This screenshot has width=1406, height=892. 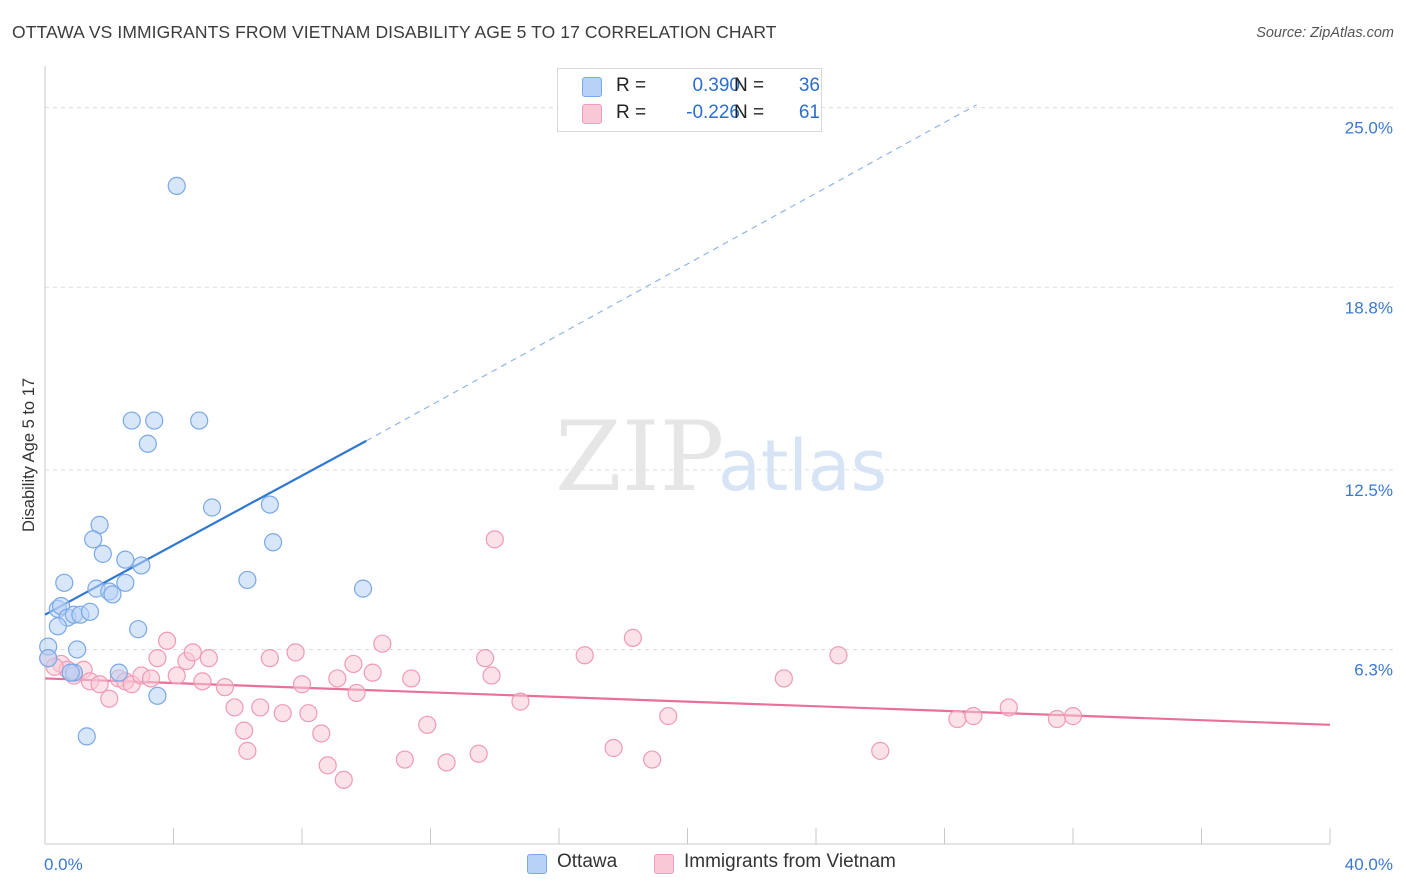 What do you see at coordinates (1373, 669) in the screenshot?
I see `y-tick-label: 6.3%` at bounding box center [1373, 669].